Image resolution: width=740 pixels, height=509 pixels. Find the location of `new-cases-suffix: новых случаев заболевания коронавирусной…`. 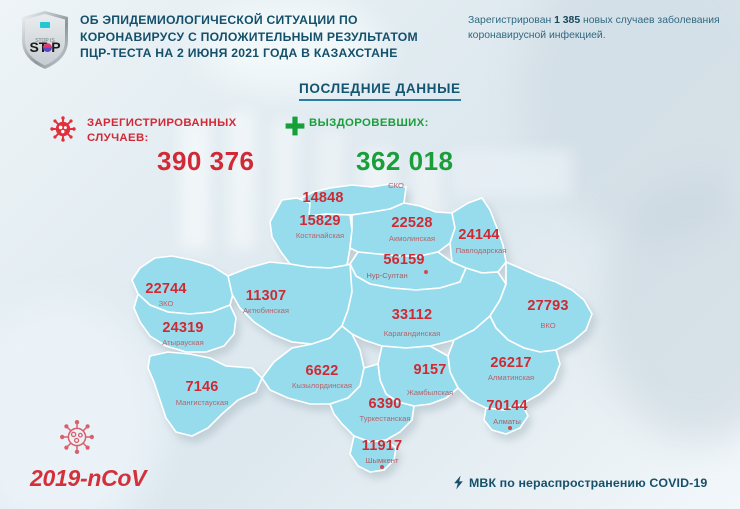

new-cases-suffix: новых случаев заболевания коронавирусной… is located at coordinates (594, 28).